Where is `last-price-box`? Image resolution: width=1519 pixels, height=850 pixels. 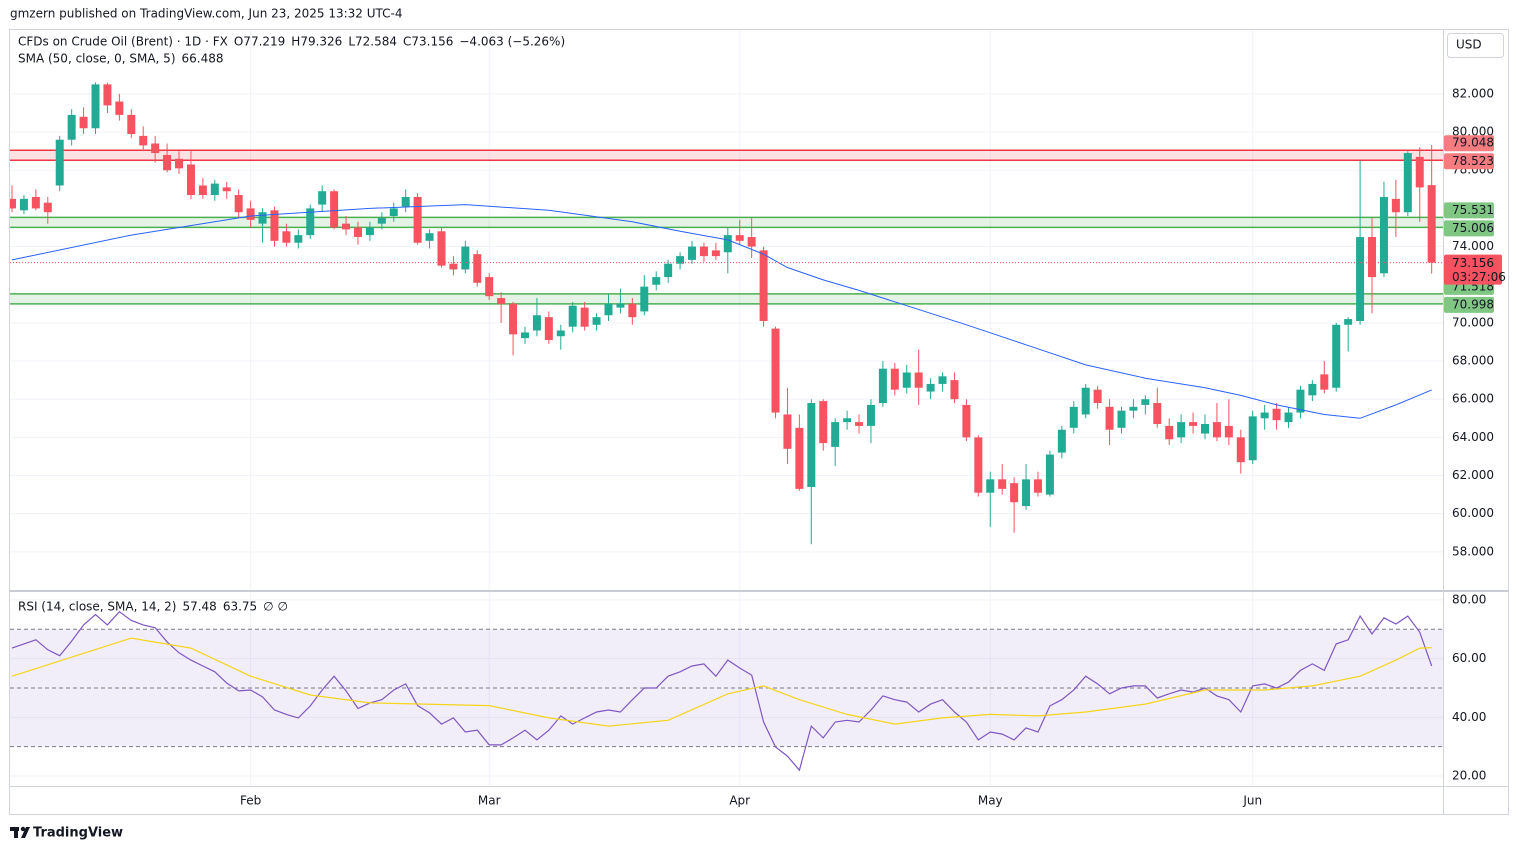 last-price-box is located at coordinates (1473, 269).